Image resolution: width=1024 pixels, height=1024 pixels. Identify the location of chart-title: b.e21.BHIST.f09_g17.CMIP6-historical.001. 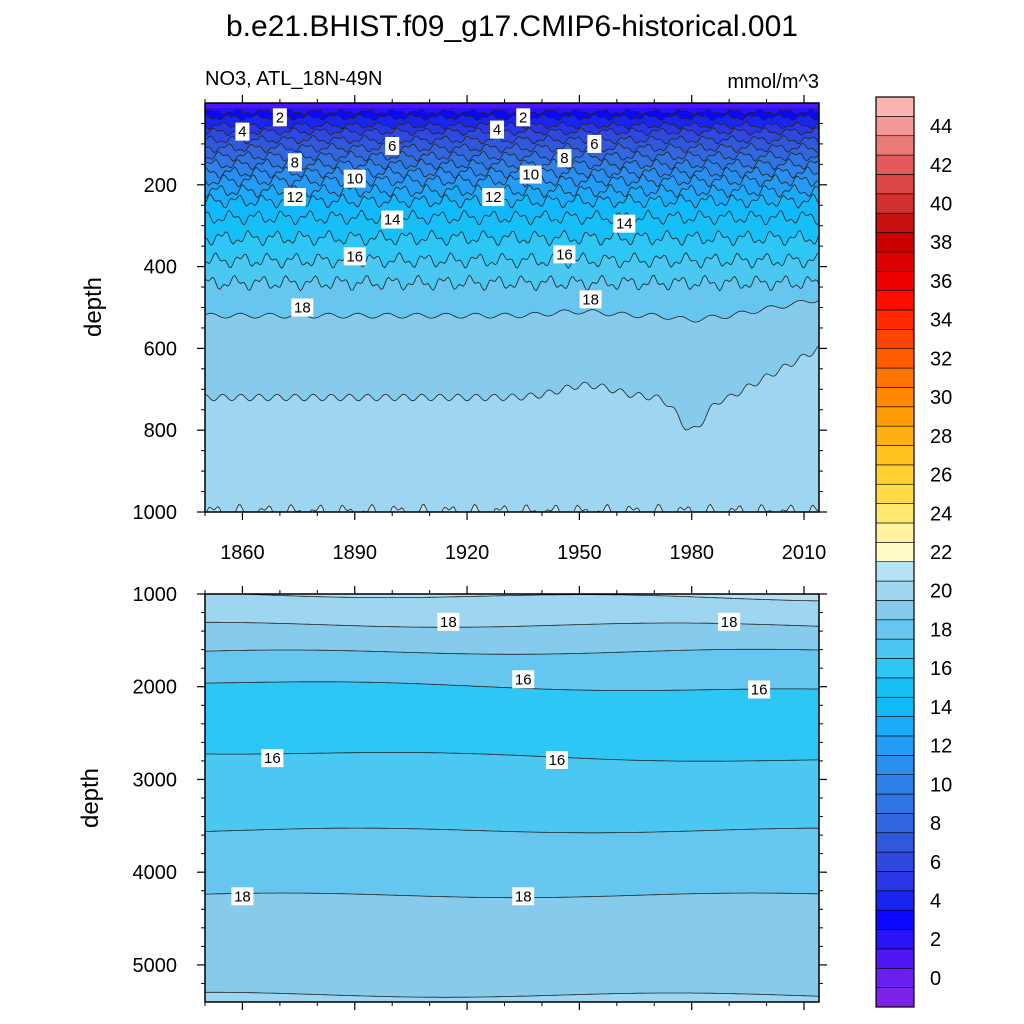
(512, 26).